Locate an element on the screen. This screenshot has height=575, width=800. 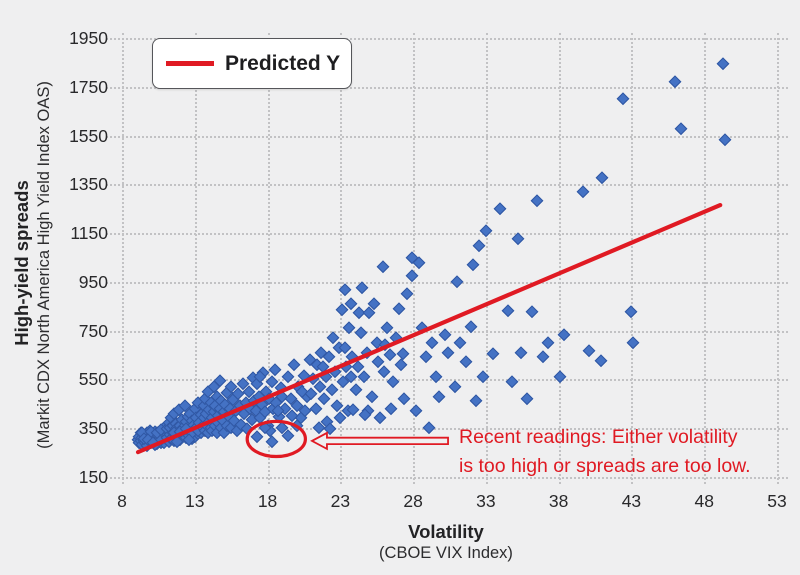
y-tick-label: 350 is located at coordinates (93, 428).